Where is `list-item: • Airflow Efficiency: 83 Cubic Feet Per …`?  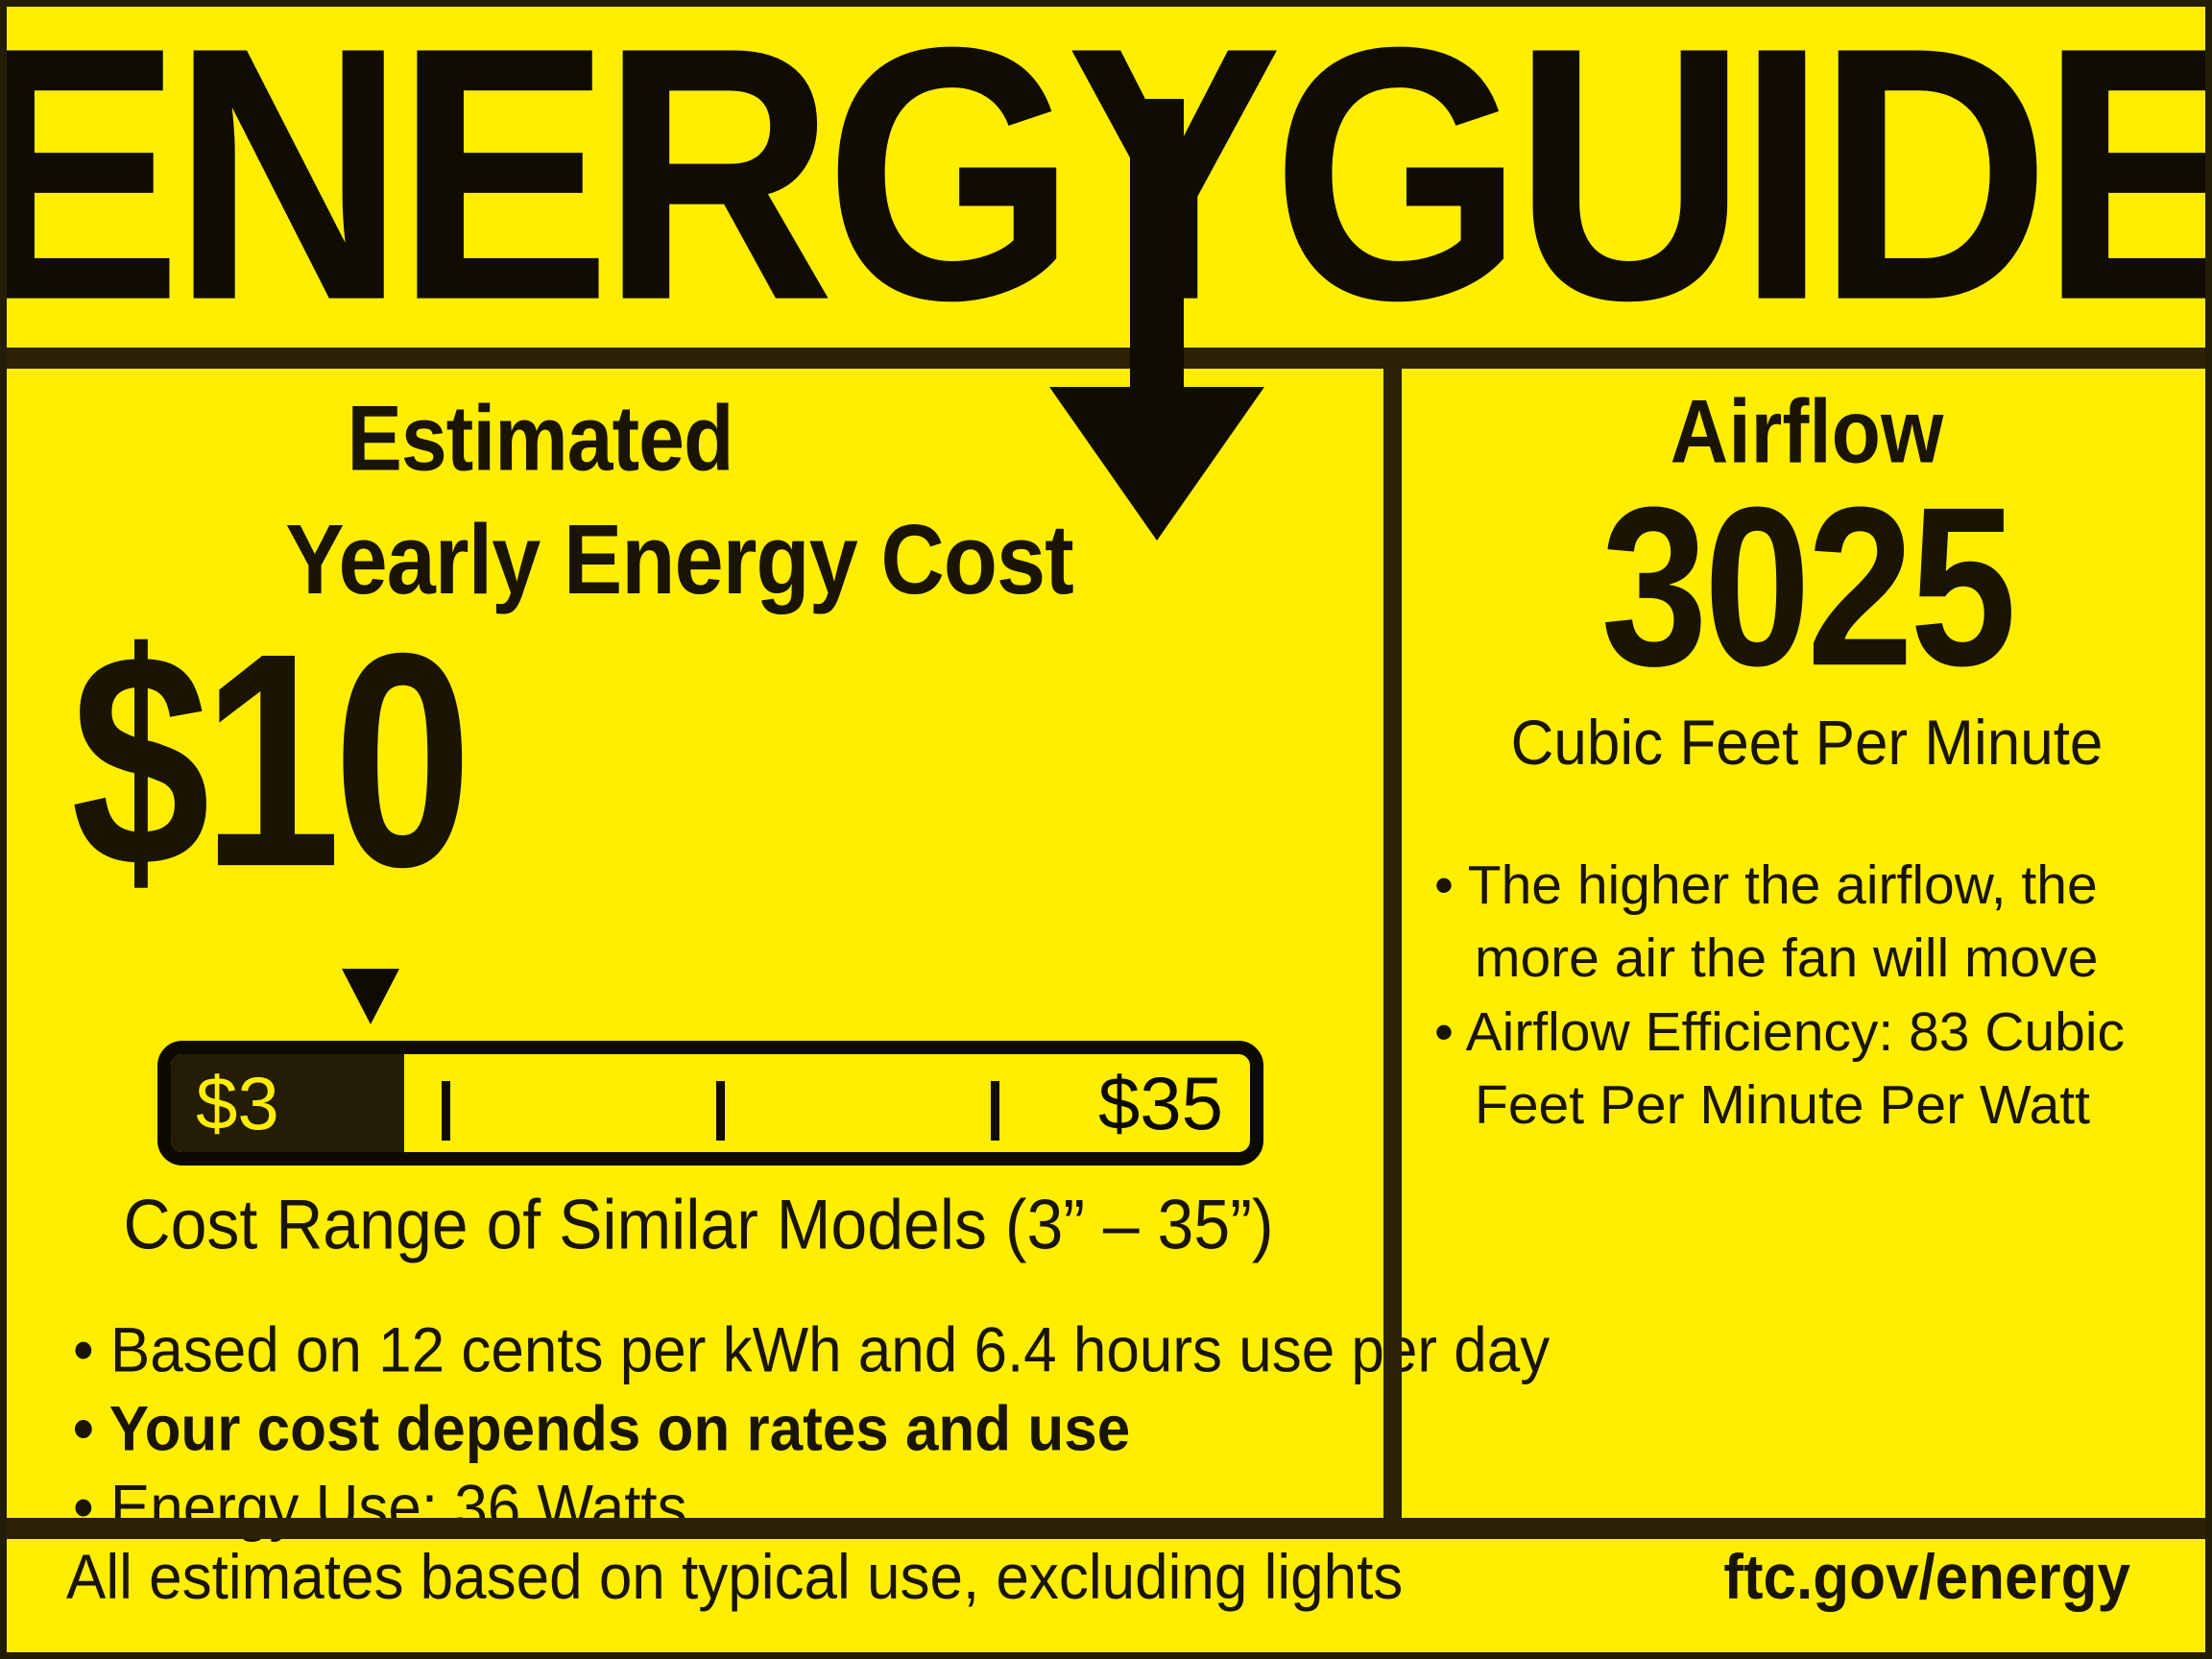 list-item: • Airflow Efficiency: 83 Cubic Feet Per … is located at coordinates (1813, 1069).